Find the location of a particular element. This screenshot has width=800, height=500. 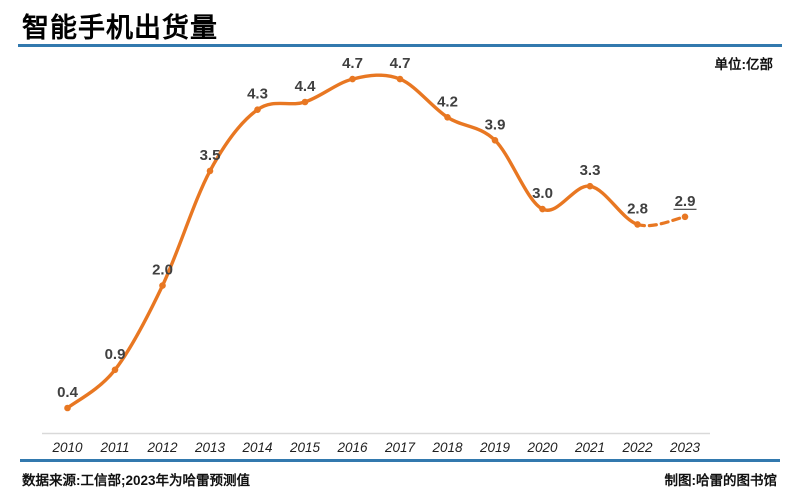

x-axis-tick-label: 2020 is located at coordinates (542, 447).